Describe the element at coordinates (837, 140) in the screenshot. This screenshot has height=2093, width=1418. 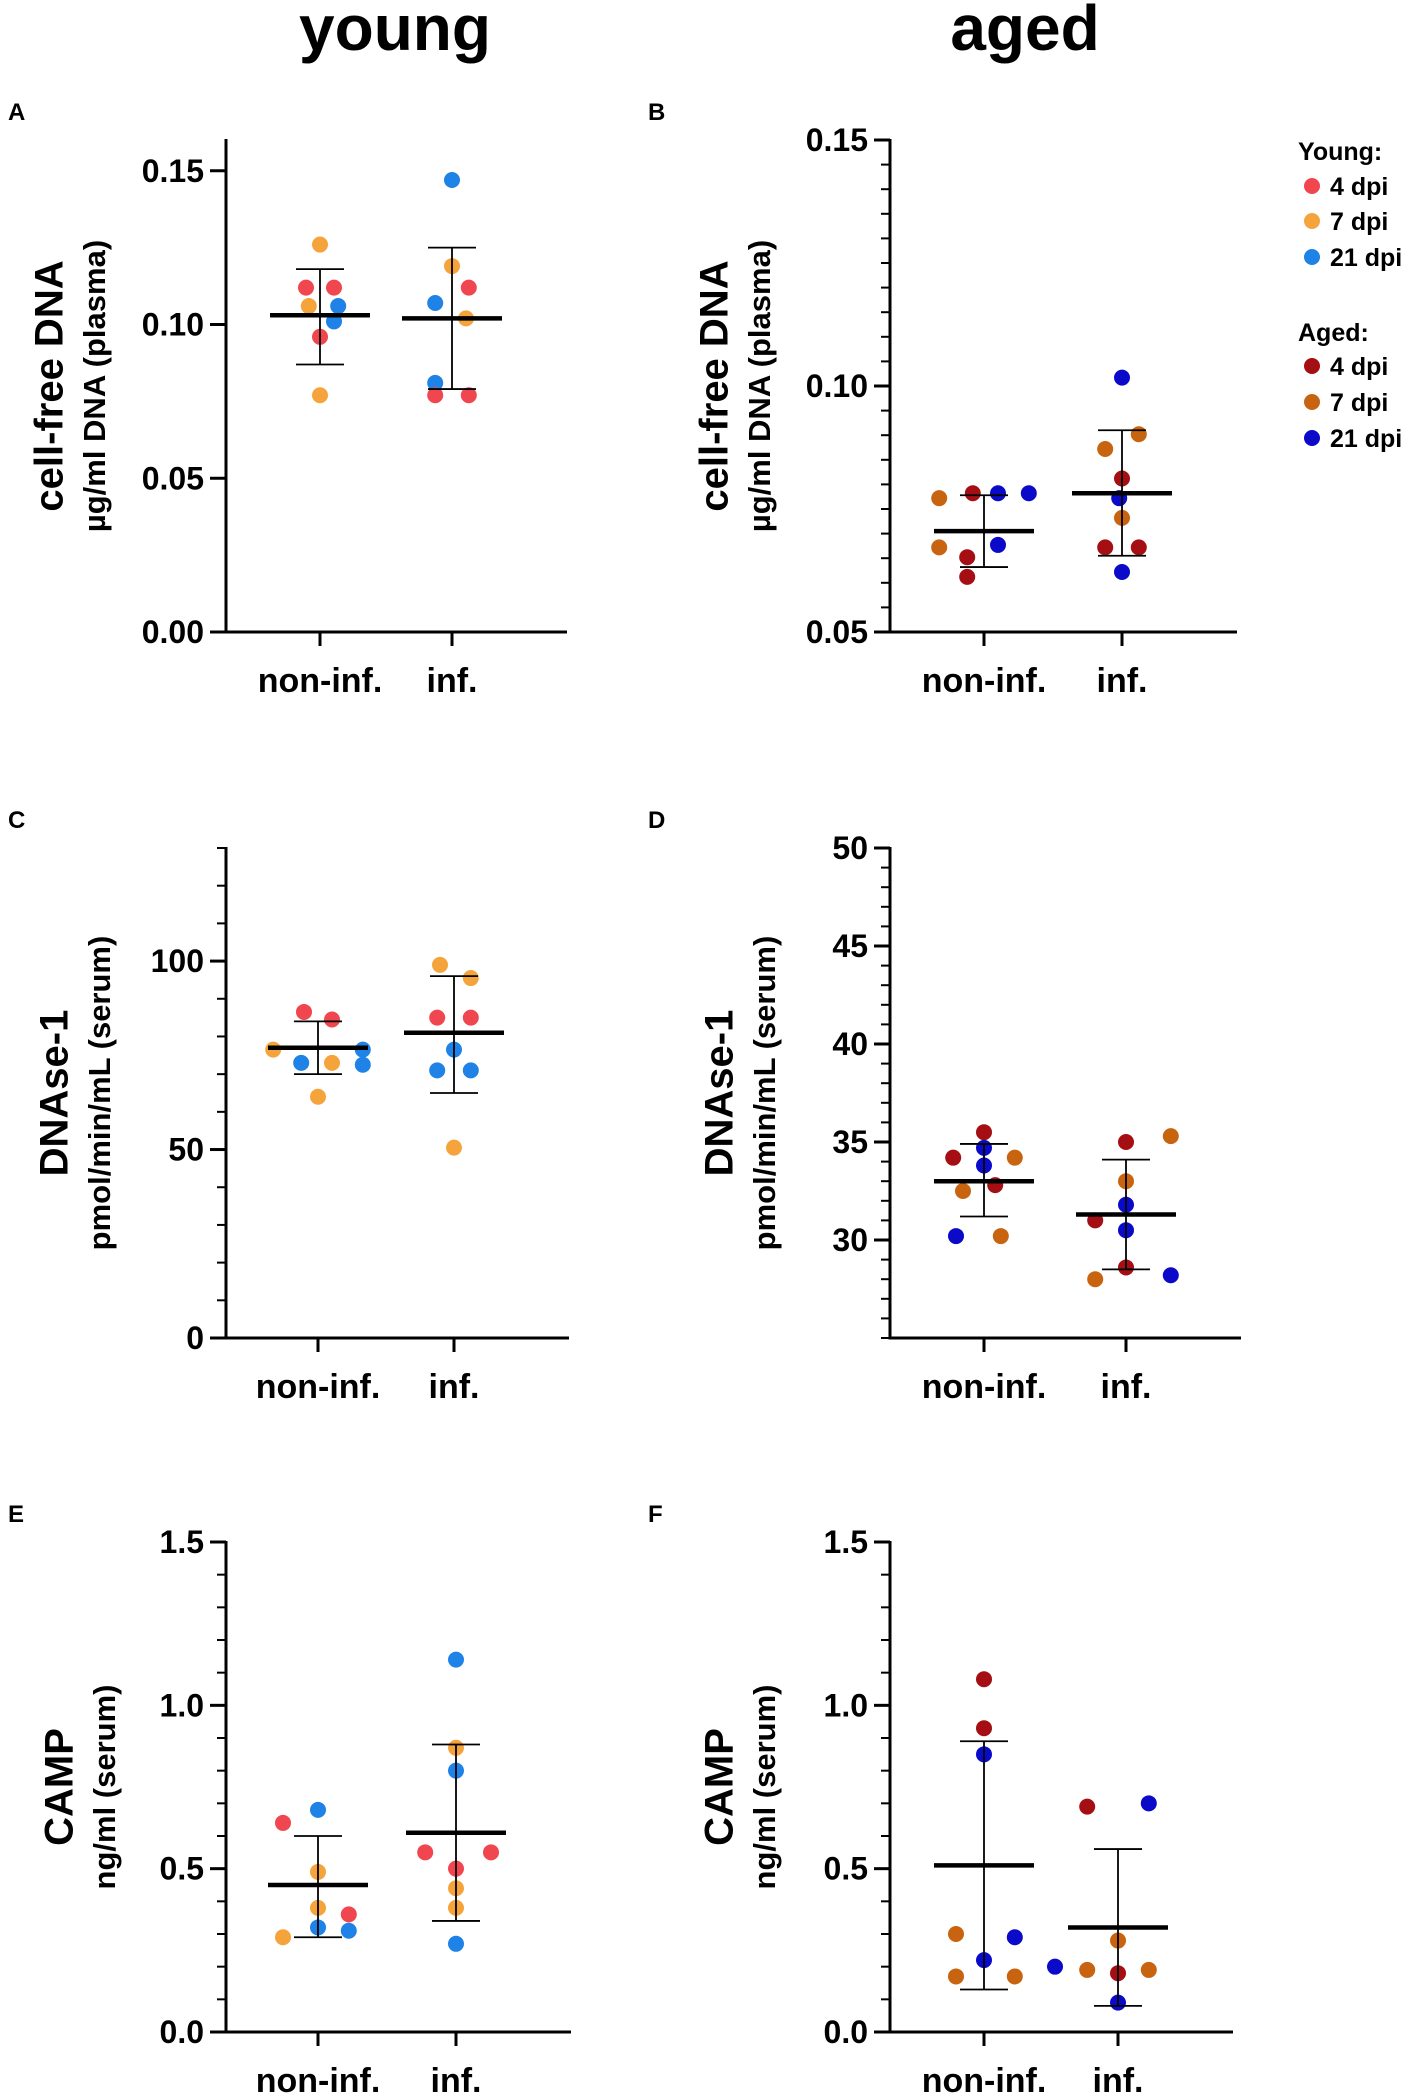
I see `y-tick-label: 0.15` at that location.